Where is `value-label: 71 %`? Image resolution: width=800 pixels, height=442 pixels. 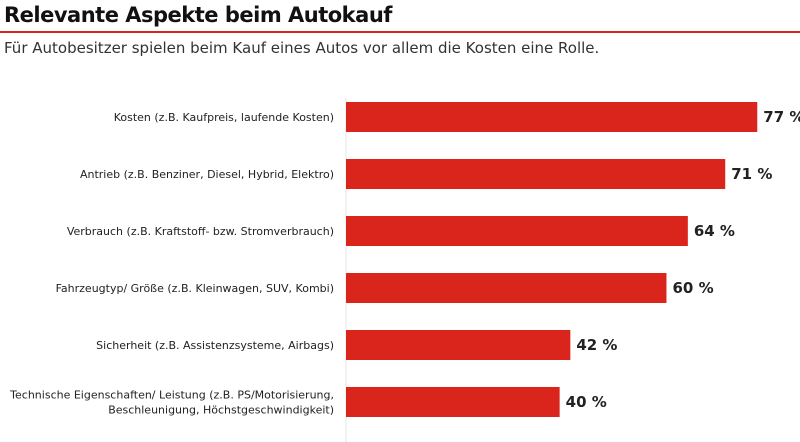 value-label: 71 % is located at coordinates (751, 174).